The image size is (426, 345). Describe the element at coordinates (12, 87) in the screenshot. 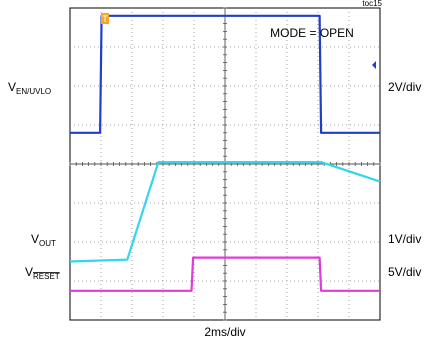

I see `channel-label-en-uvlo-main: V` at that location.